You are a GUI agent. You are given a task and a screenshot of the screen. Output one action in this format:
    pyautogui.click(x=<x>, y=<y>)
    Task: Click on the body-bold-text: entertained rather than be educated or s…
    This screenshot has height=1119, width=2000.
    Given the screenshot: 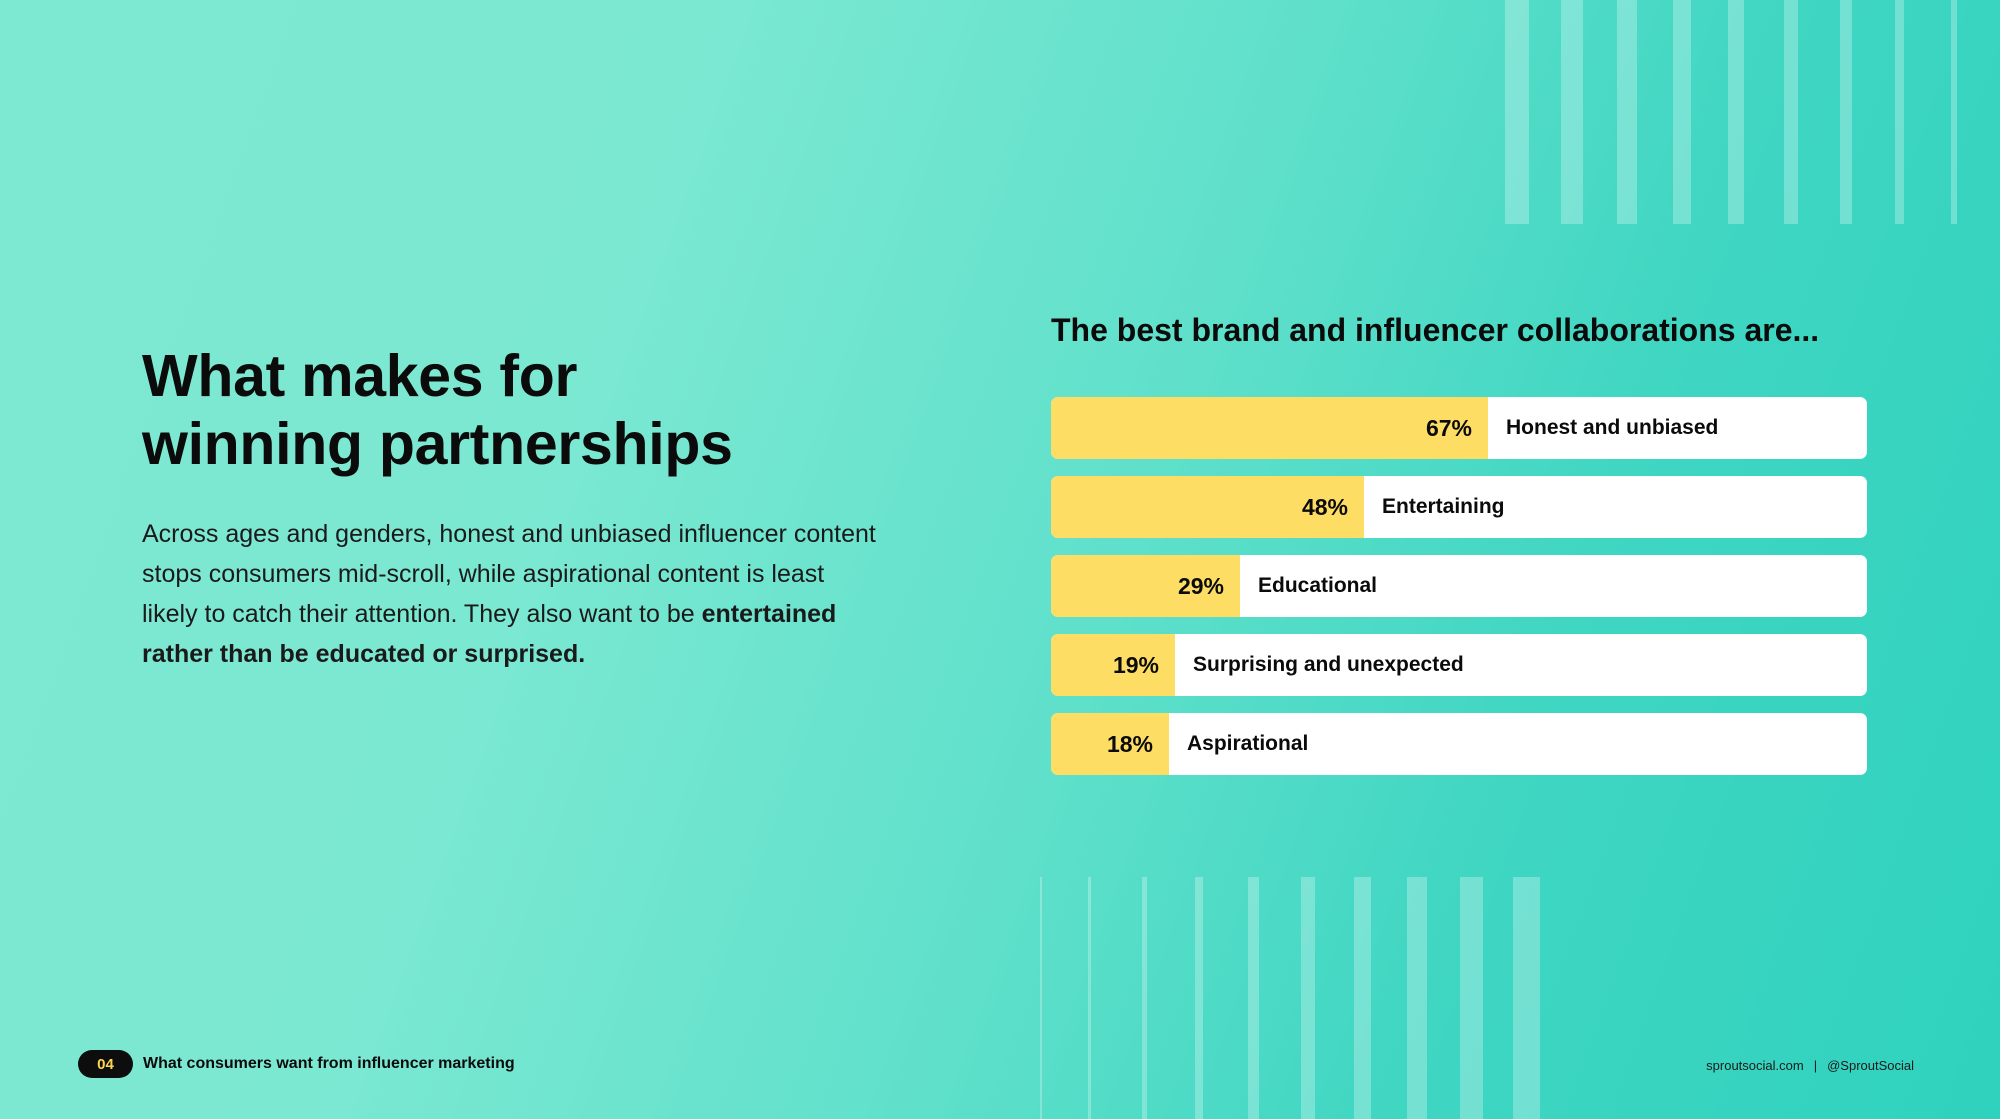 What is the action you would take?
    pyautogui.click(x=489, y=634)
    